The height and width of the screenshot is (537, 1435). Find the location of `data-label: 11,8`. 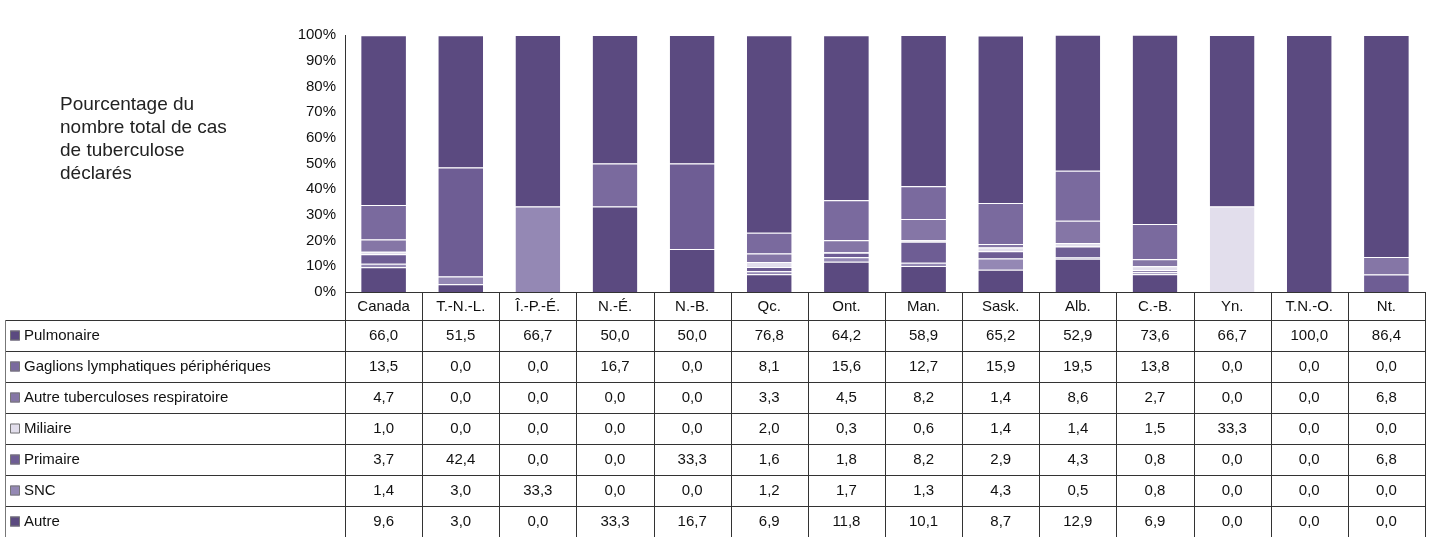

data-label: 11,8 is located at coordinates (846, 520).